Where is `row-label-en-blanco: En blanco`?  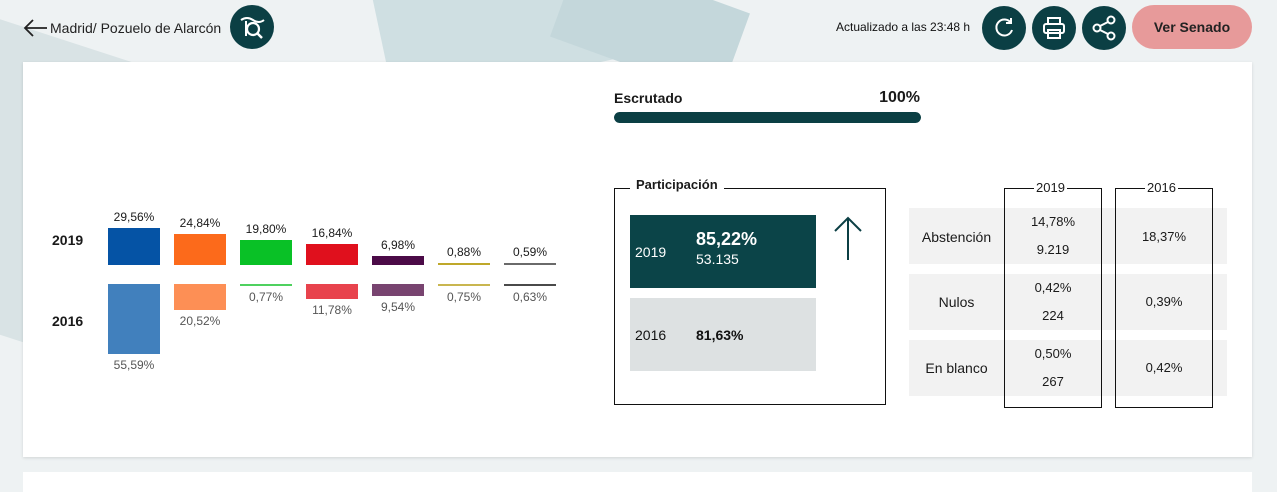 row-label-en-blanco: En blanco is located at coordinates (956, 368).